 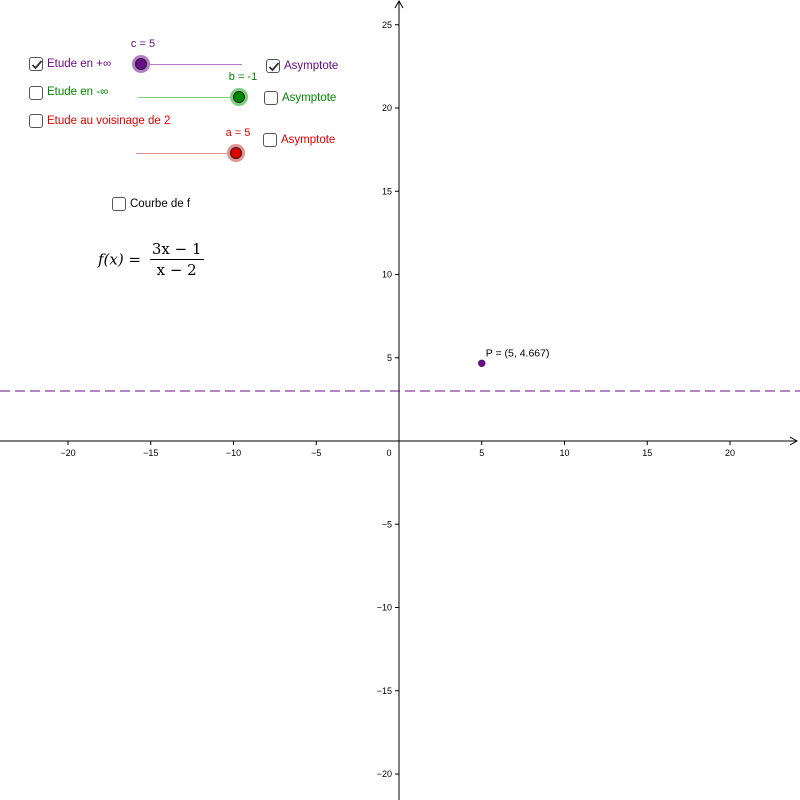 What do you see at coordinates (308, 140) in the screenshot?
I see `asymptote-a-label: Asymptote` at bounding box center [308, 140].